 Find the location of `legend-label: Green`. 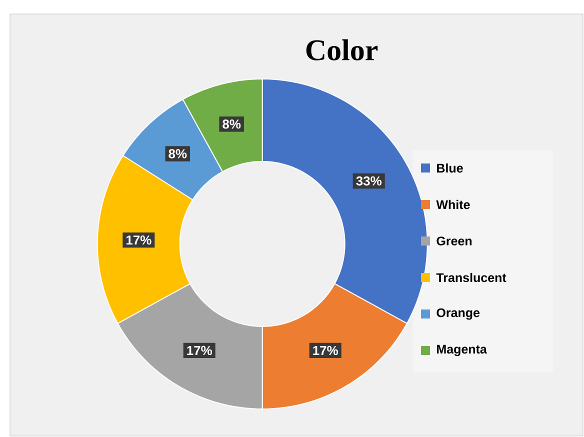

legend-label: Green is located at coordinates (454, 241).